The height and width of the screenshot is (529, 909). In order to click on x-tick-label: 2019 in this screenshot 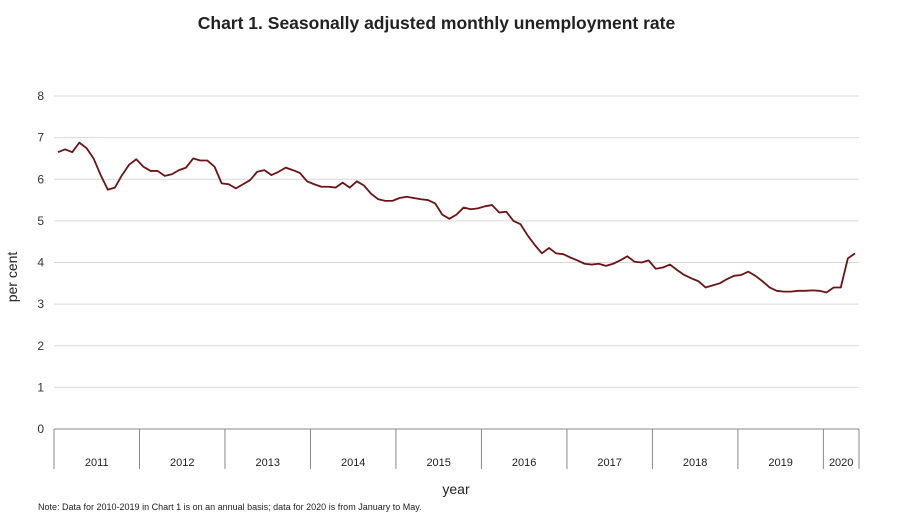, I will do `click(780, 463)`.